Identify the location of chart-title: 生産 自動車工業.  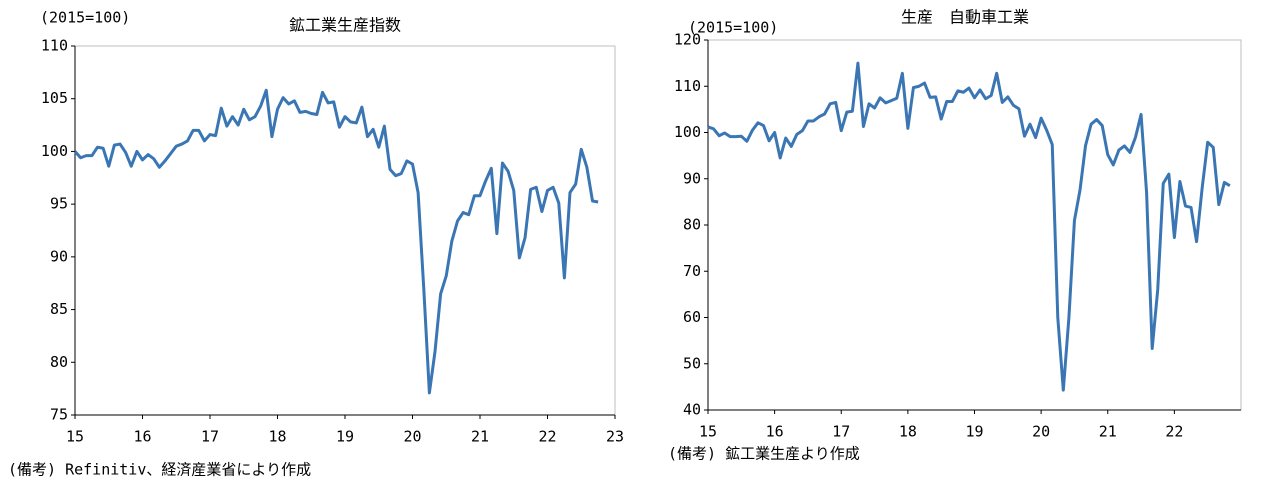
(965, 17).